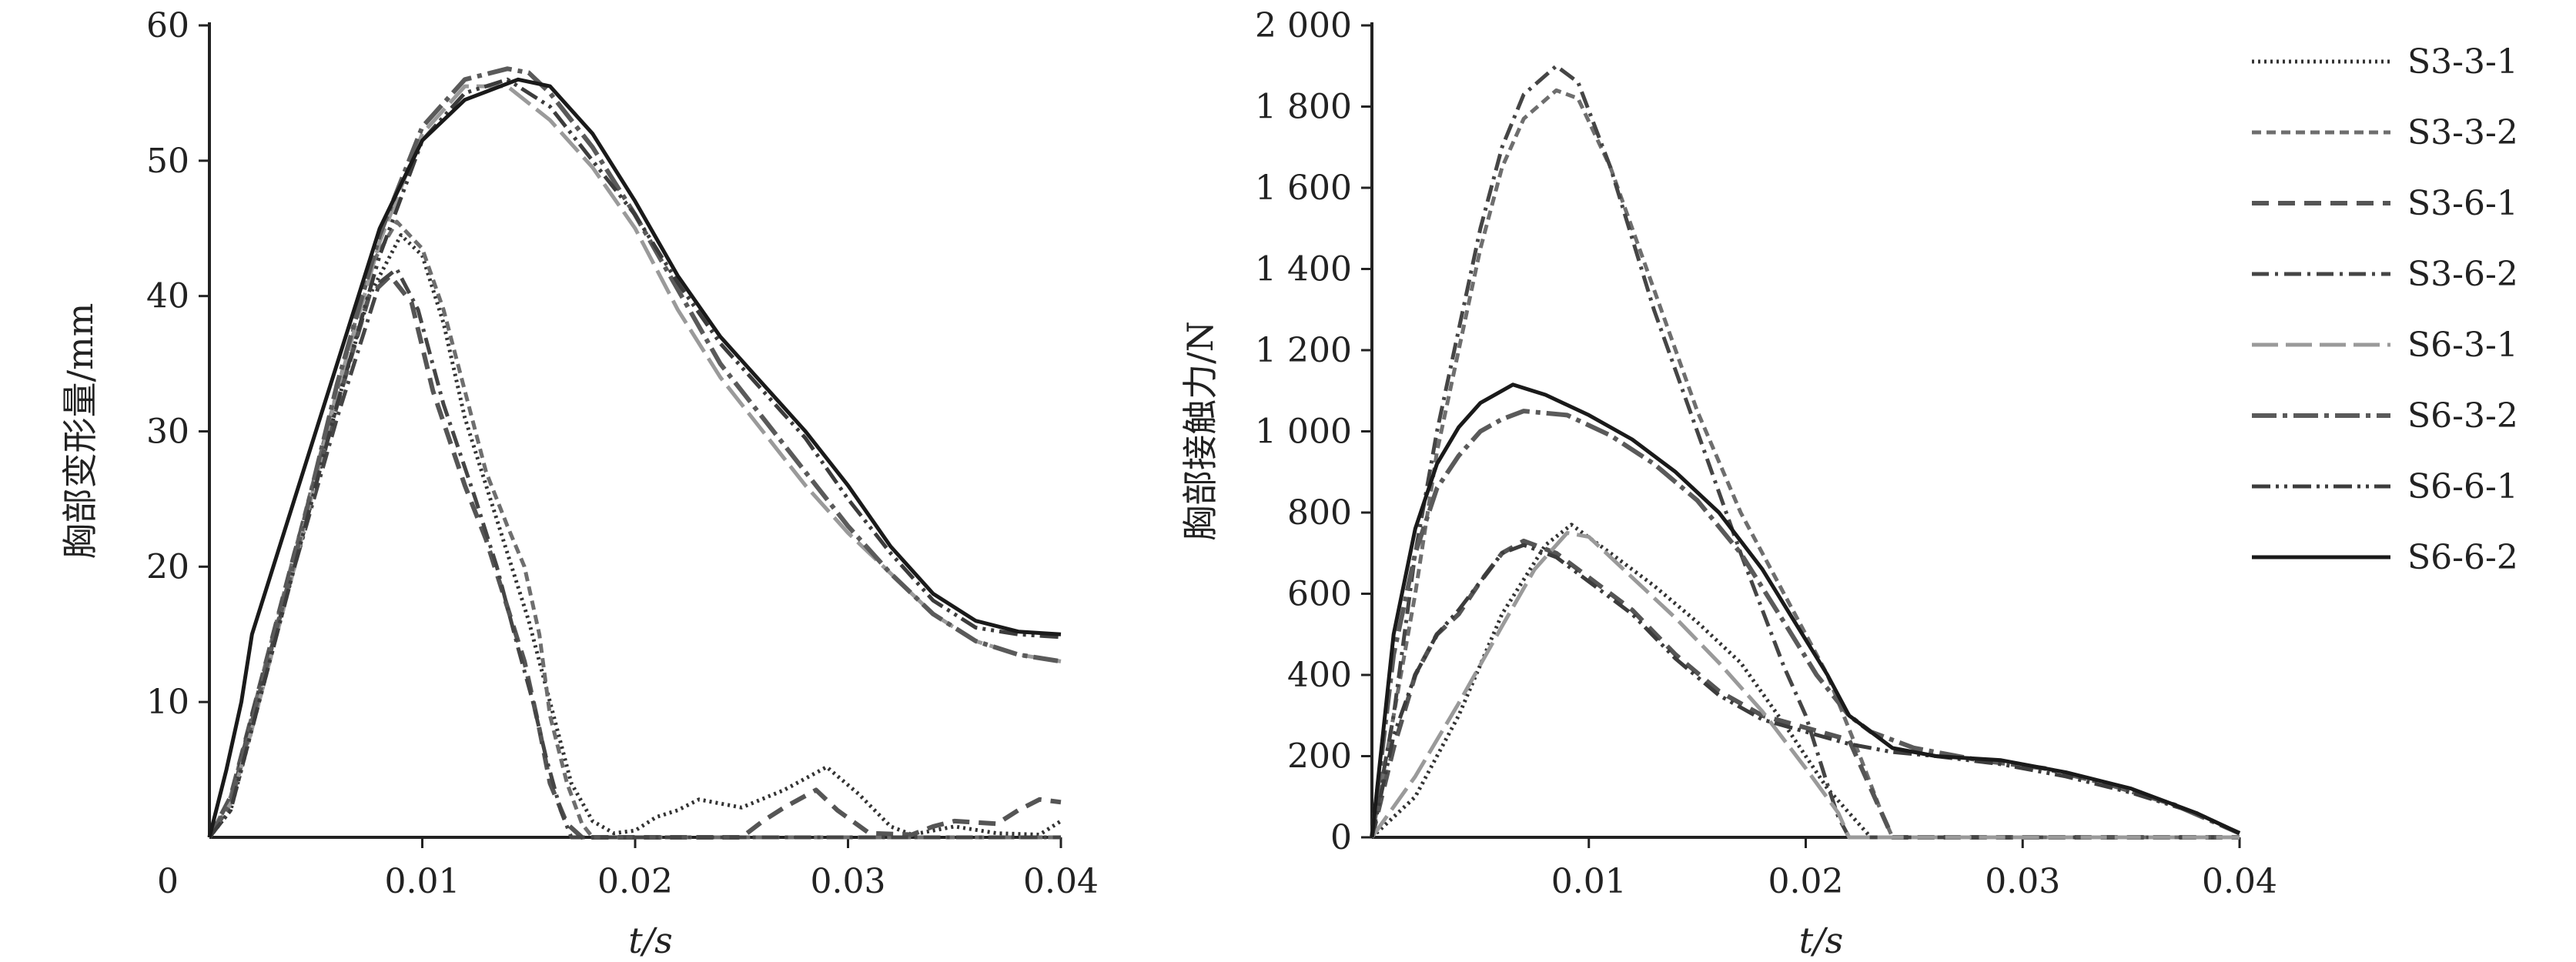  Describe the element at coordinates (2462, 486) in the screenshot. I see `legend-label-s6-6-1: S6-6-1` at that location.